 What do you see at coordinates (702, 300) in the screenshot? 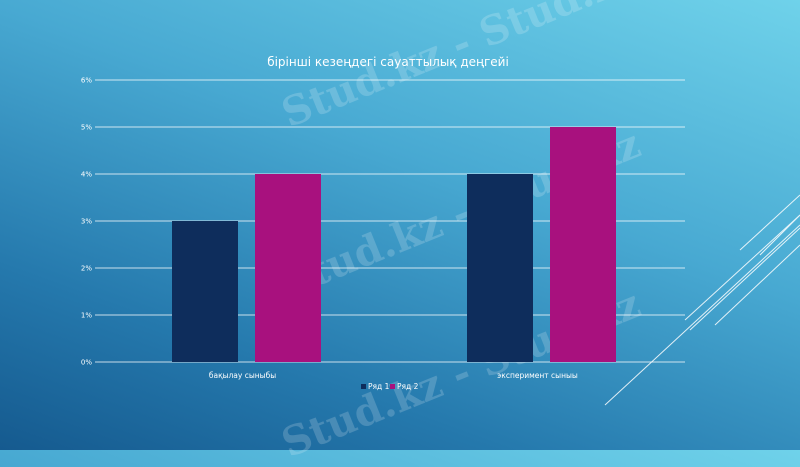
I see `decorative-lines` at bounding box center [702, 300].